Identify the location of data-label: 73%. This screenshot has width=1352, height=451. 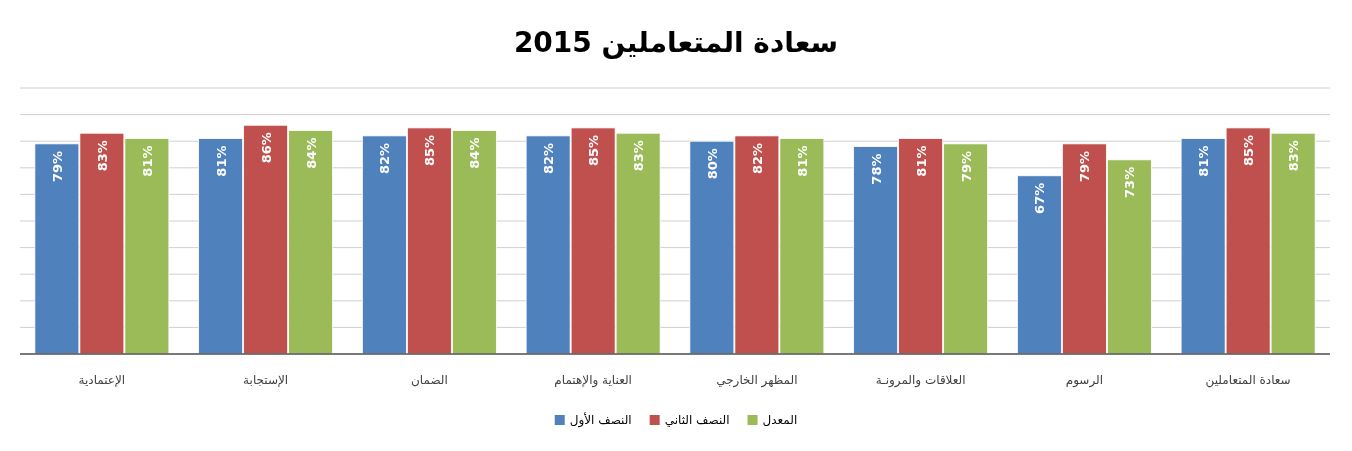
(1130, 182).